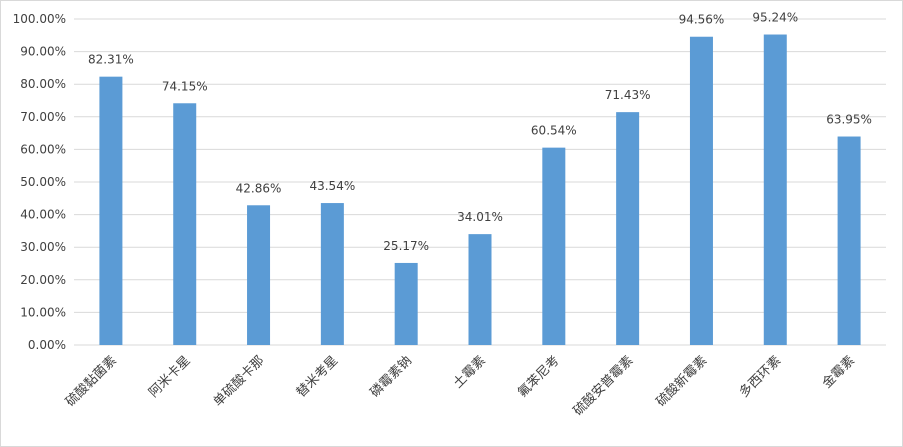 This screenshot has width=903, height=447. I want to click on y-tick-label: 20.00%, so click(43, 280).